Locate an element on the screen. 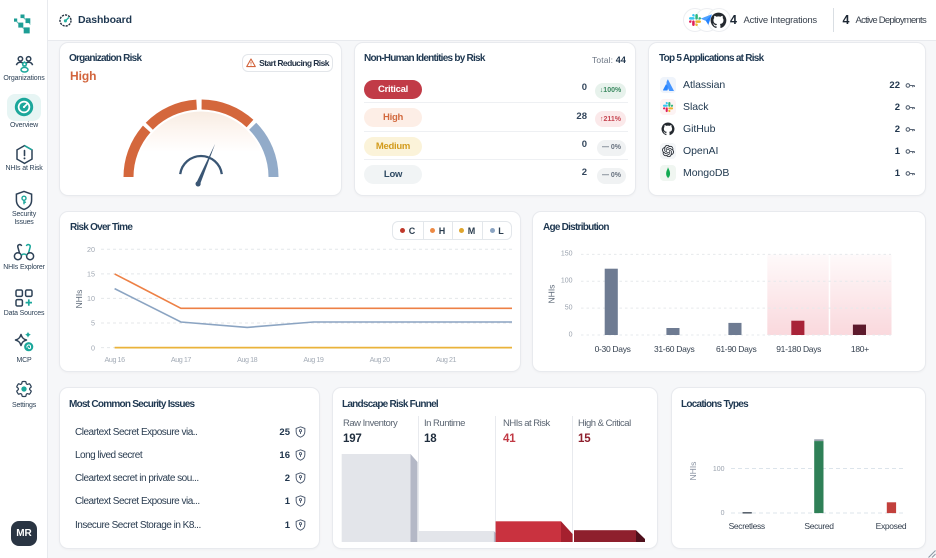 This screenshot has height=558, width=936. svg-text: 61-90 Days is located at coordinates (736, 349).